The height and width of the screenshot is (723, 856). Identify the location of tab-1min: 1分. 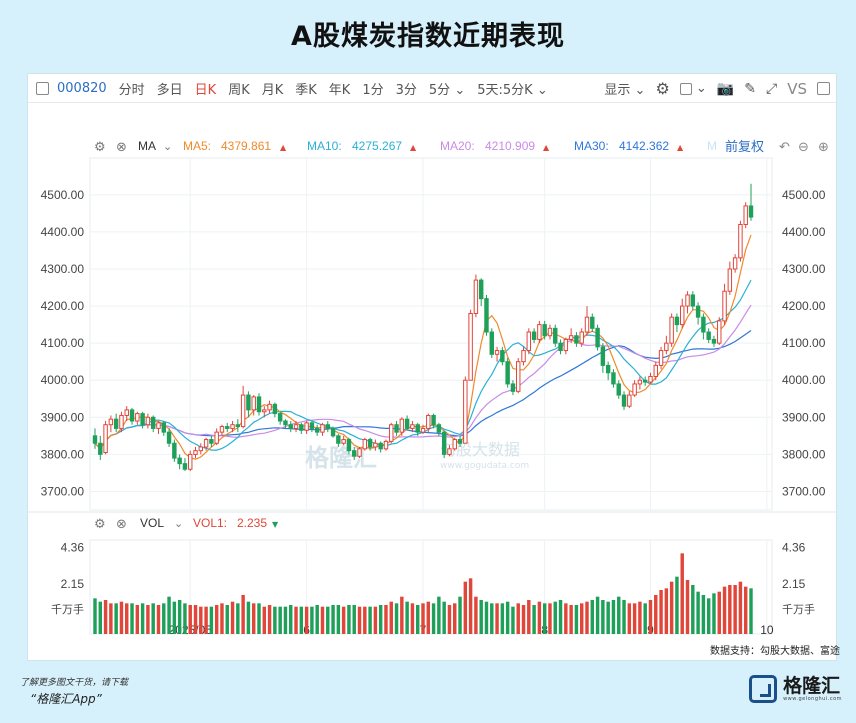
(373, 90).